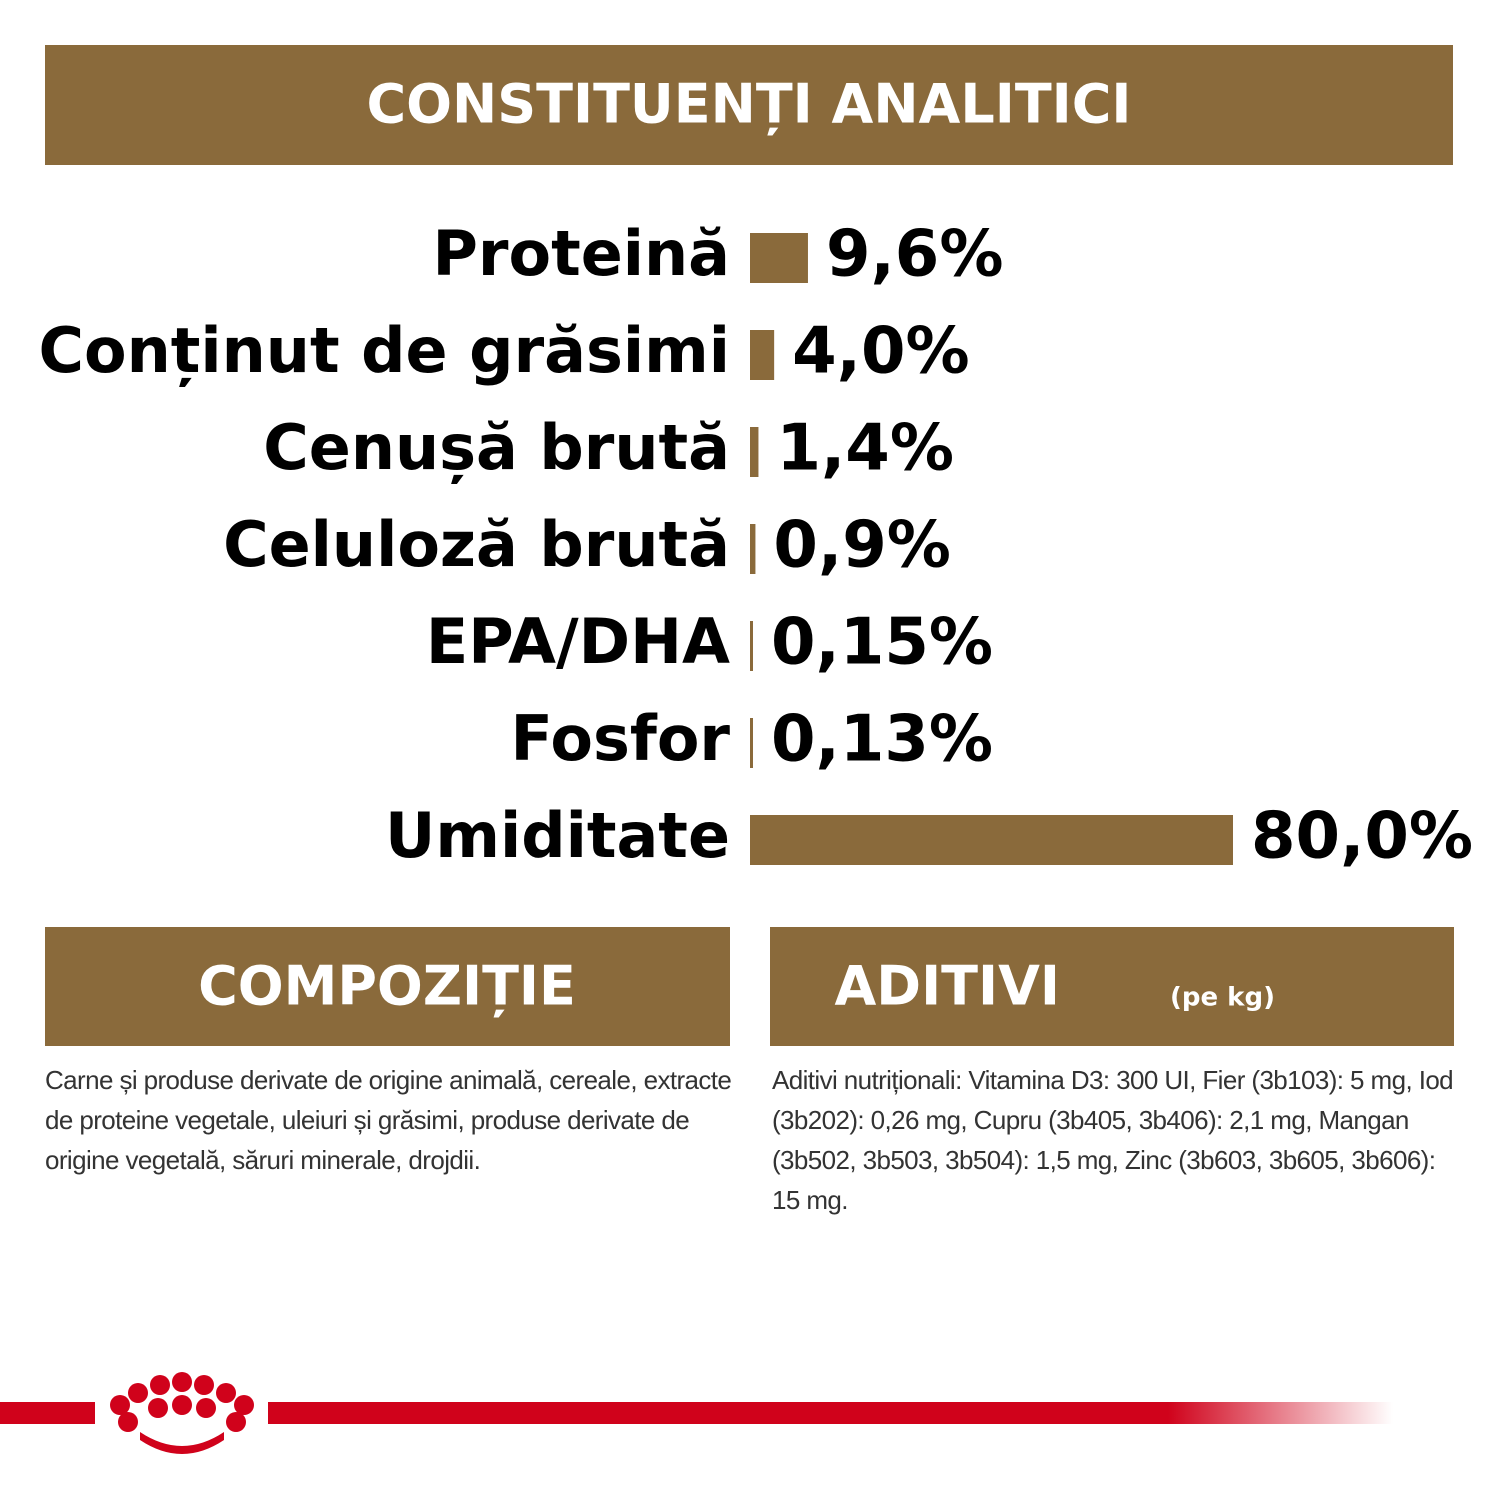 This screenshot has height=1500, width=1500. What do you see at coordinates (1222, 998) in the screenshot?
I see `additives-unit: (pe kg)` at bounding box center [1222, 998].